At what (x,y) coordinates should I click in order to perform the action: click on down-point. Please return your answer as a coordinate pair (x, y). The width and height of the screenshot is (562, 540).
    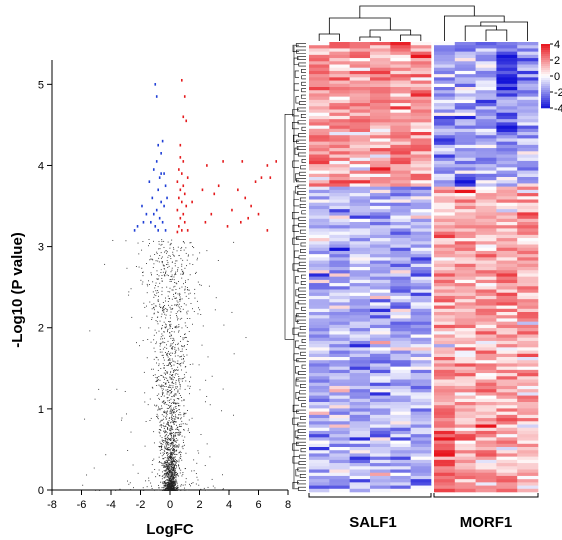
    Looking at the image, I should click on (134, 230).